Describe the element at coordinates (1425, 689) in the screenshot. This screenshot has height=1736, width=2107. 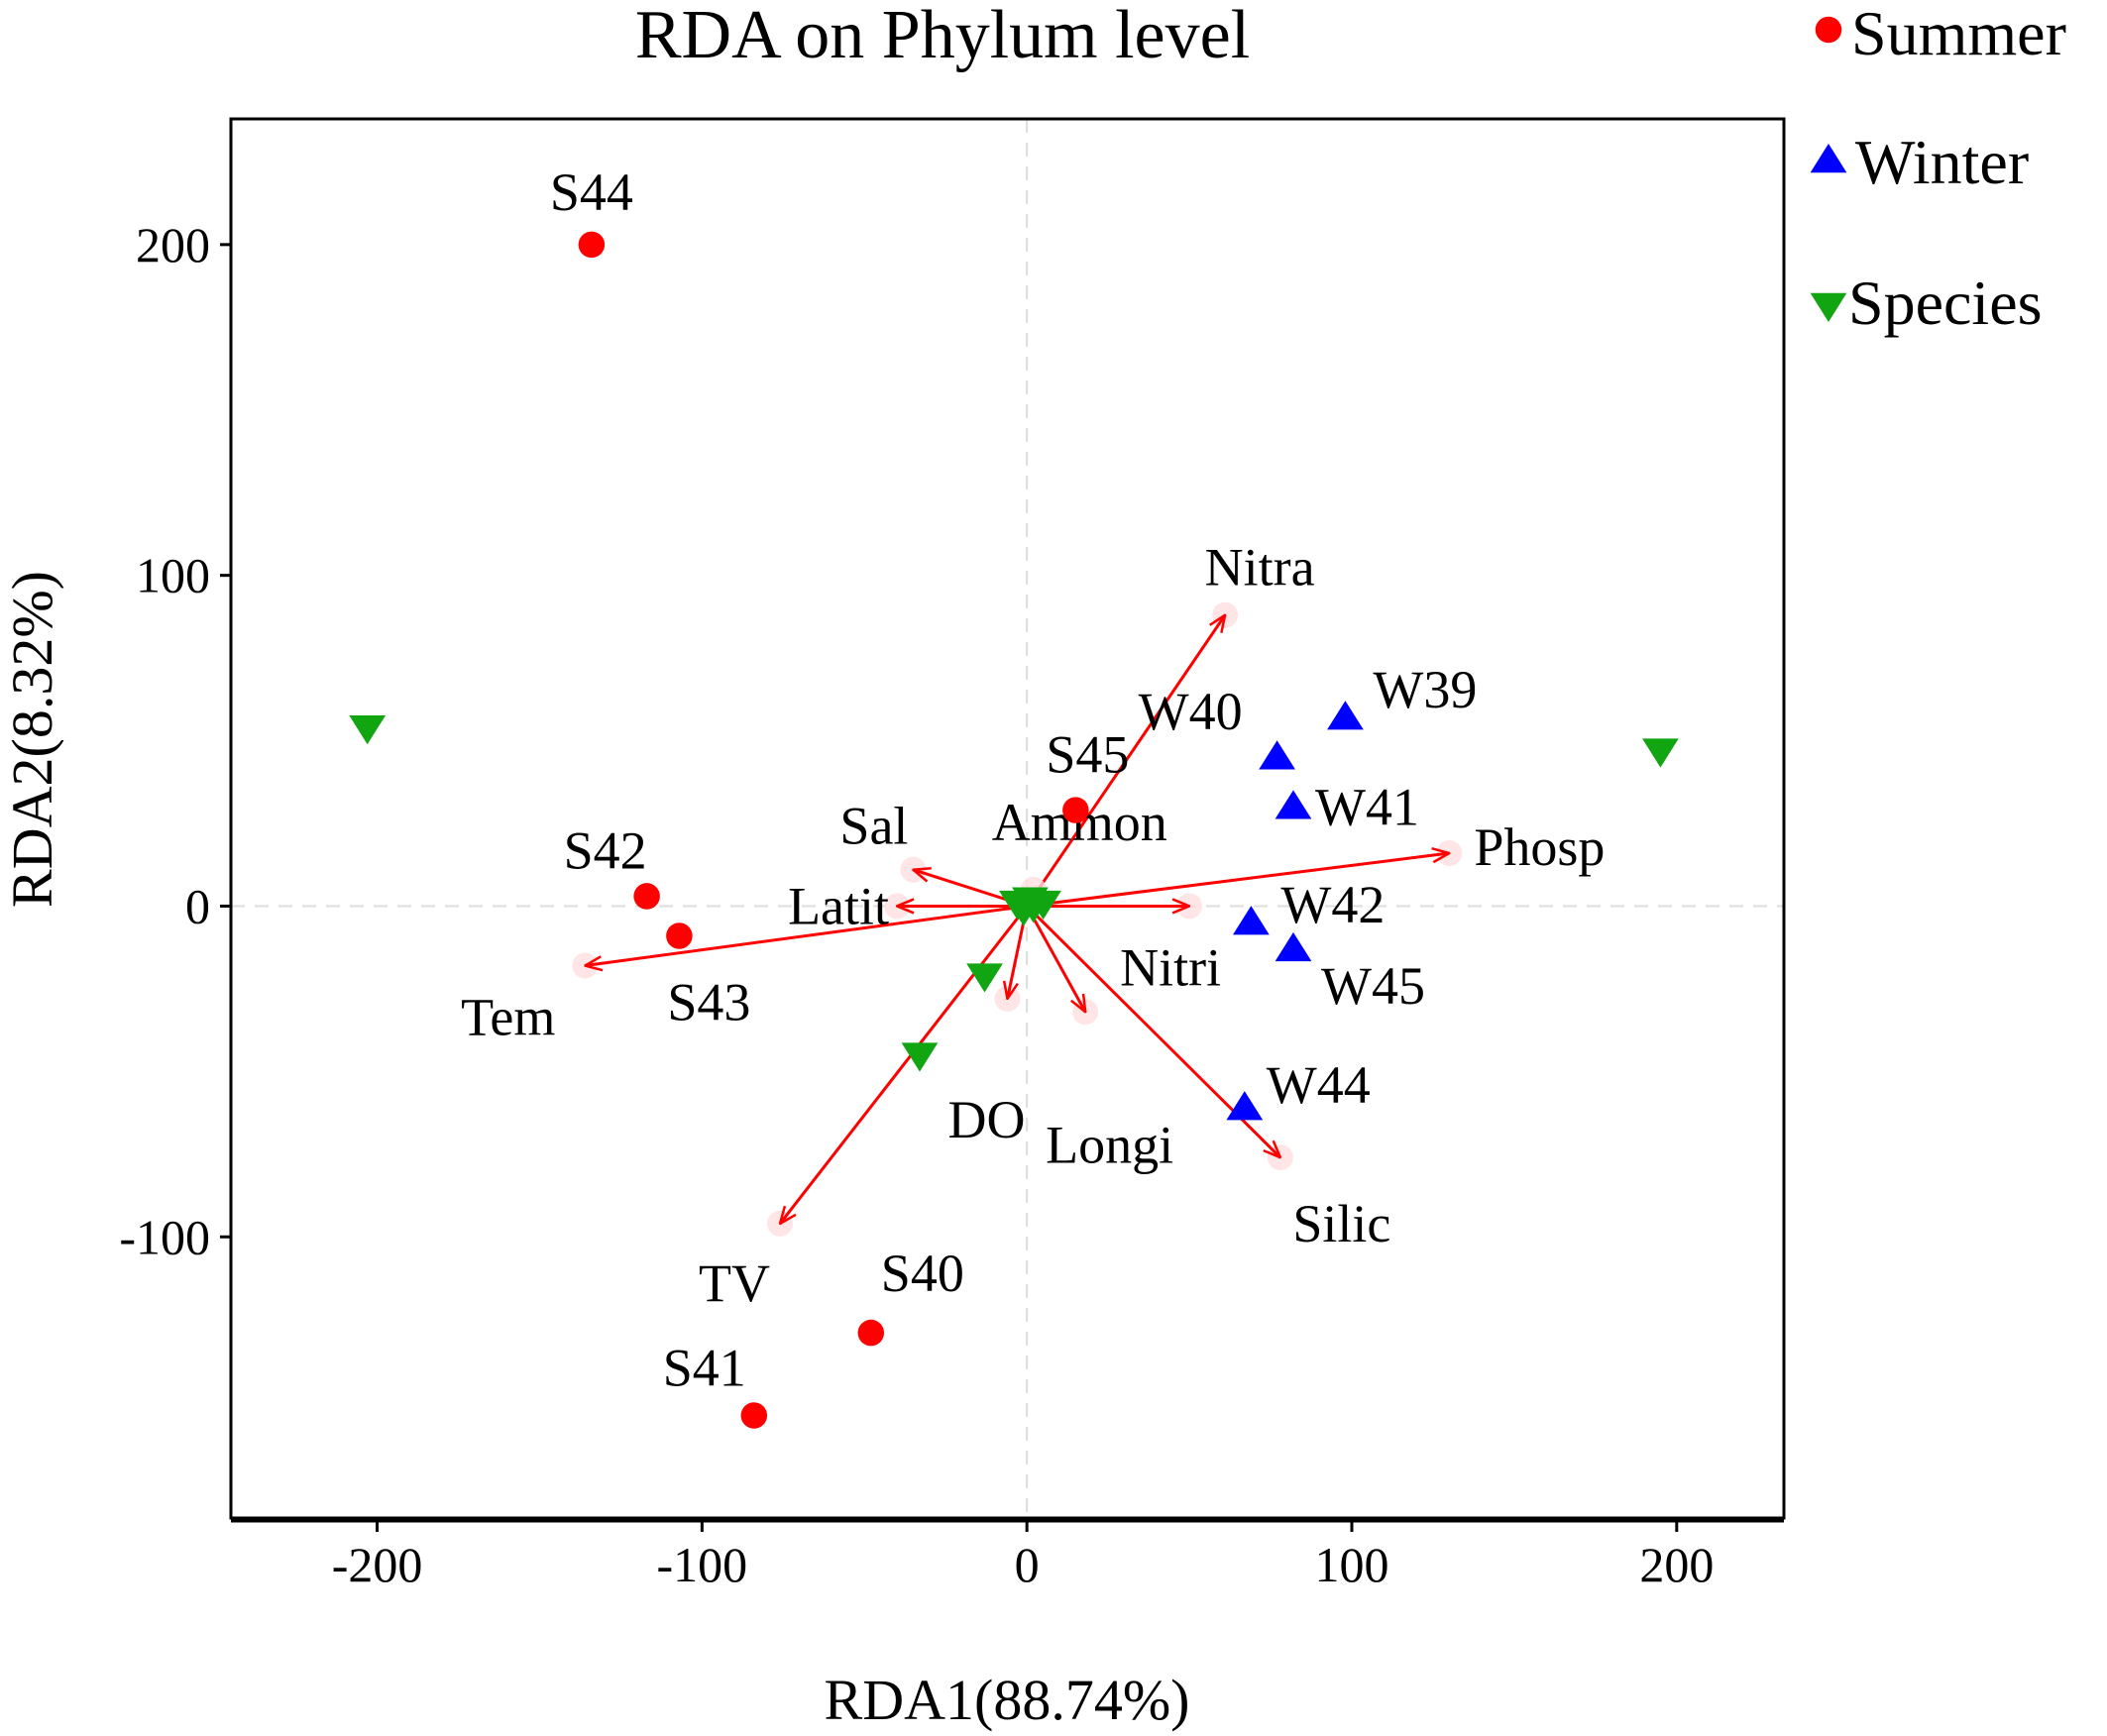
I see `point-label: W39` at that location.